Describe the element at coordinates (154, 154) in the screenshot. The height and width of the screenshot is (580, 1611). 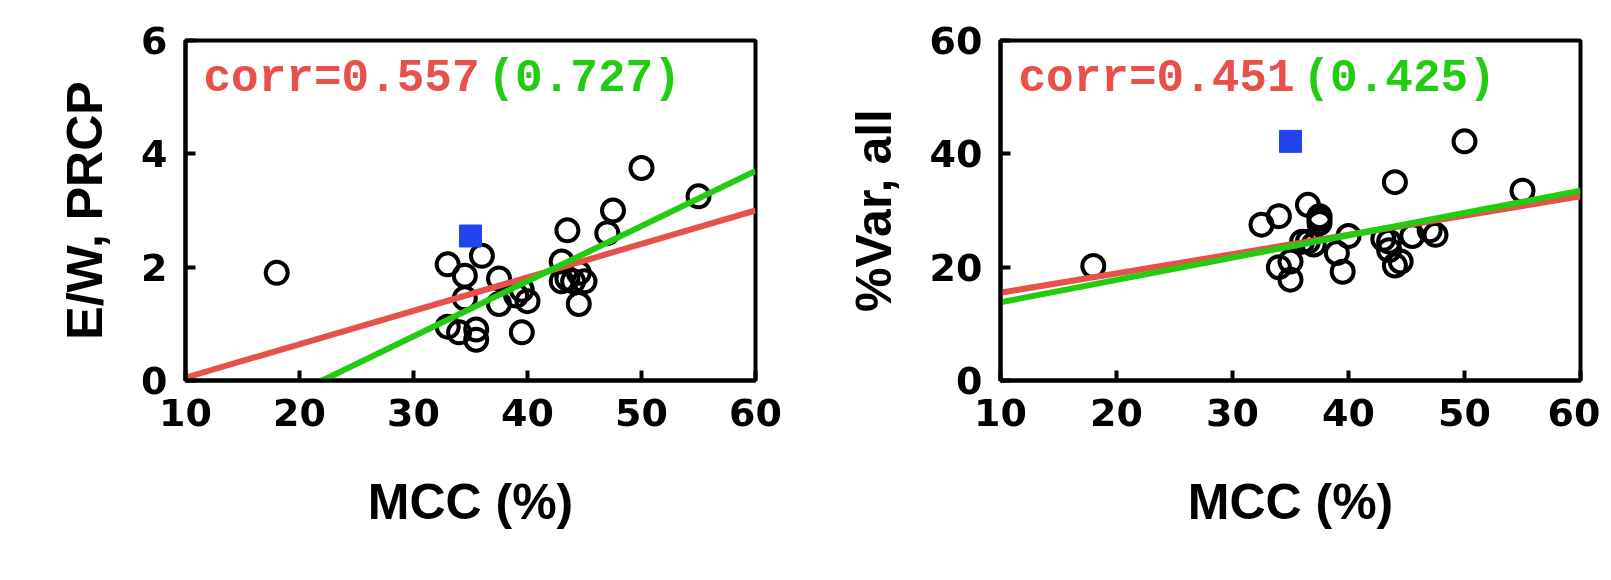
I see `y-tick-label: 4` at that location.